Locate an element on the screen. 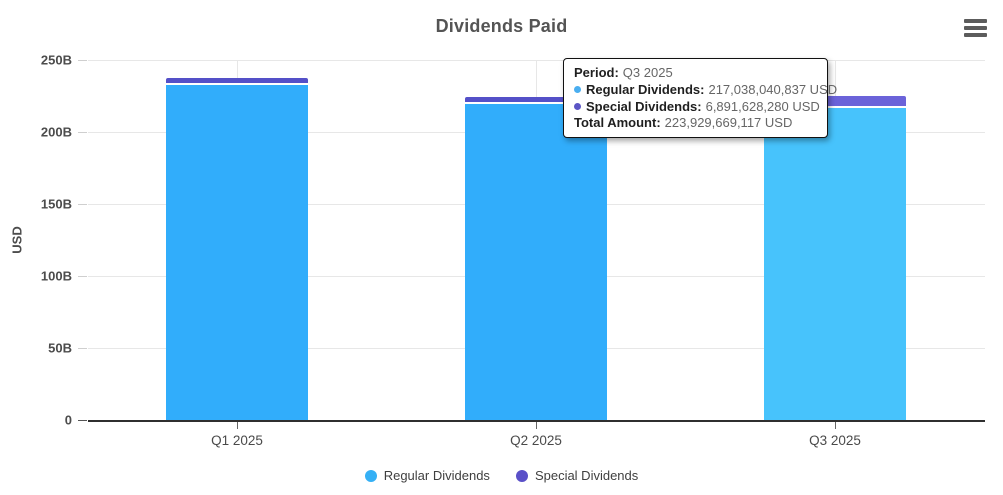 This screenshot has width=1003, height=495. bar-group-q2-2025 is located at coordinates (536, 258).